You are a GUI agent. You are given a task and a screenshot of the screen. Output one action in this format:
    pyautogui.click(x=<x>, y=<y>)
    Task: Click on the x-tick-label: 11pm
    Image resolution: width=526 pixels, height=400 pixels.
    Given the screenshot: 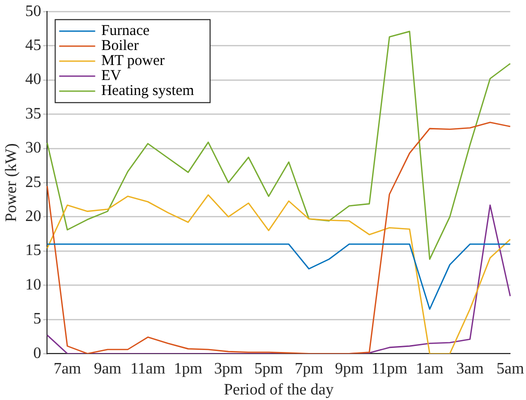 What is the action you would take?
    pyautogui.click(x=390, y=369)
    